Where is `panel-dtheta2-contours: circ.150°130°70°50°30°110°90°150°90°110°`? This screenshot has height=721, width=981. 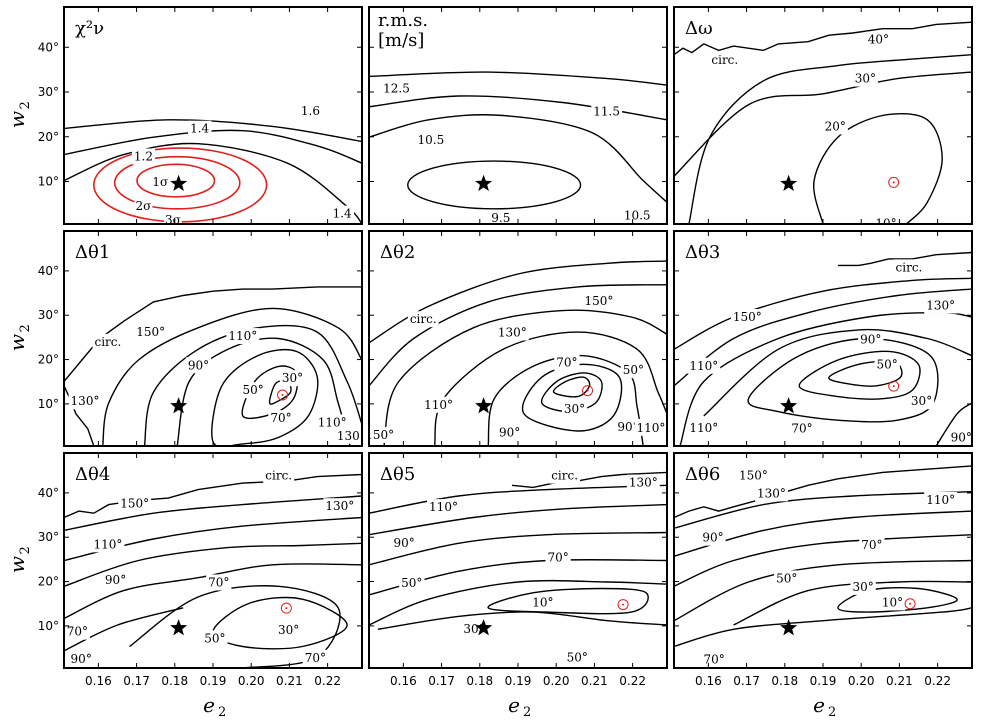
panel-dtheta2-contours: circ.150°130°70°50°30°110°90°150°90°110° is located at coordinates (518, 353).